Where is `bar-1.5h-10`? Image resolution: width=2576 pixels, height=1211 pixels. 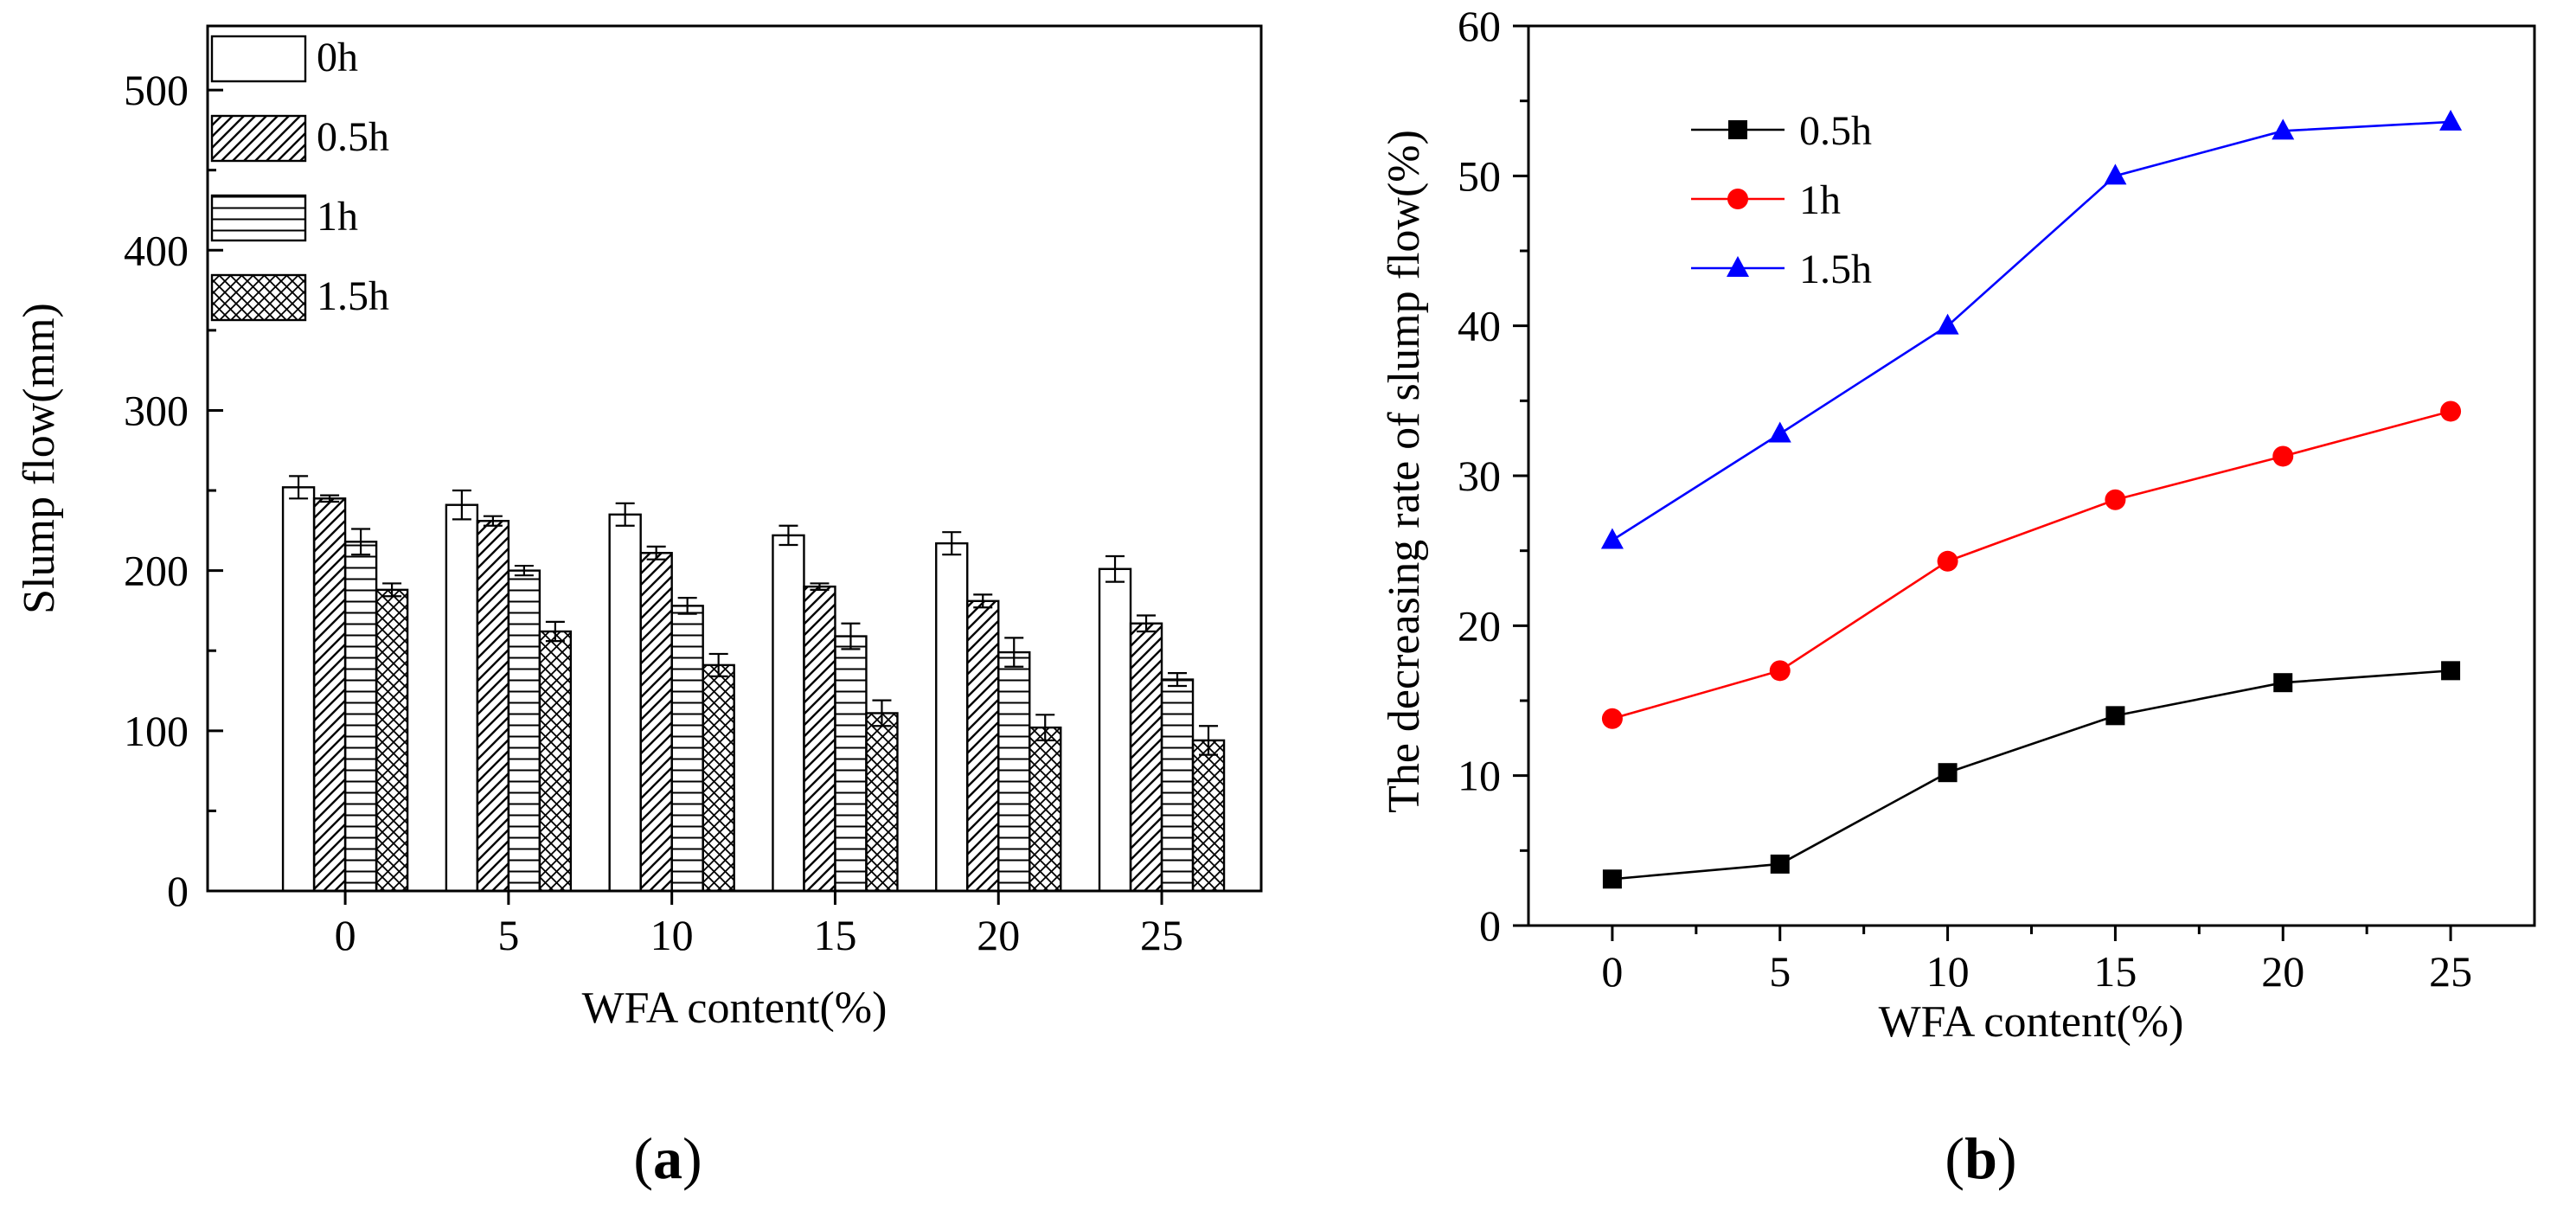
bar-1.5h-10 is located at coordinates (718, 778).